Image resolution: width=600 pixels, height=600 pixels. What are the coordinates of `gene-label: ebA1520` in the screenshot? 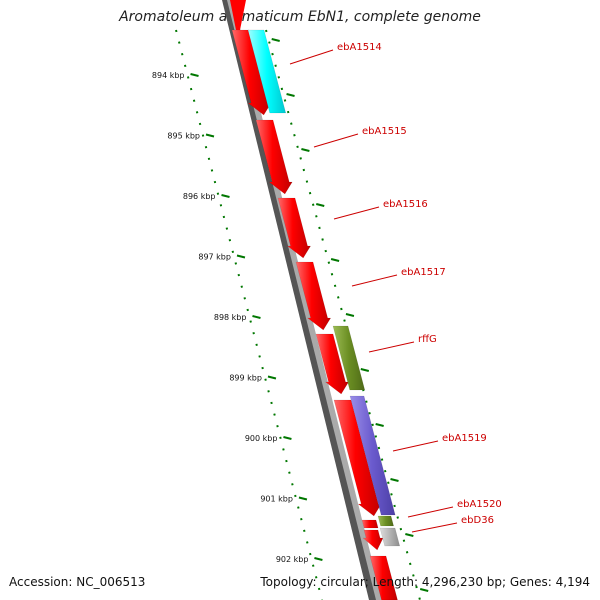 It's located at (479, 504).